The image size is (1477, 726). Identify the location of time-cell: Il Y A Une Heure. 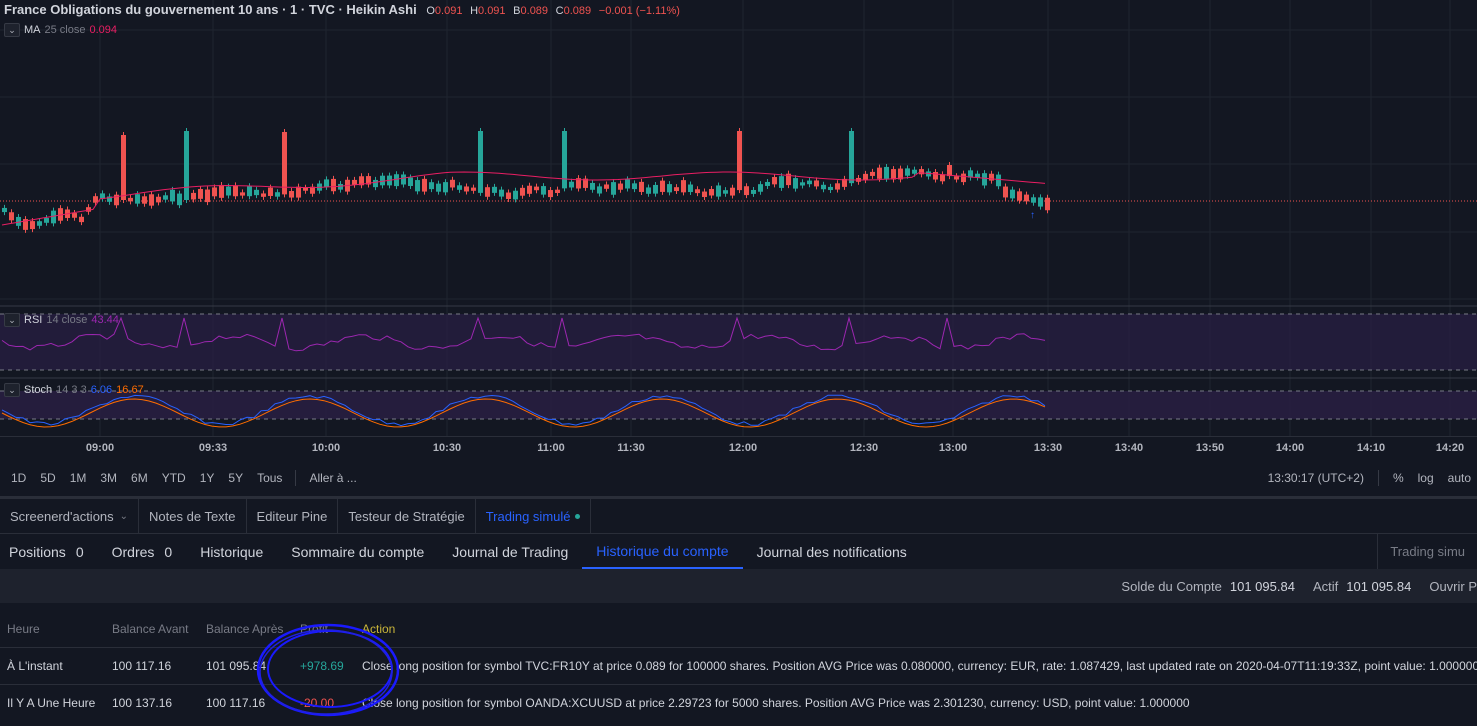
(51, 703).